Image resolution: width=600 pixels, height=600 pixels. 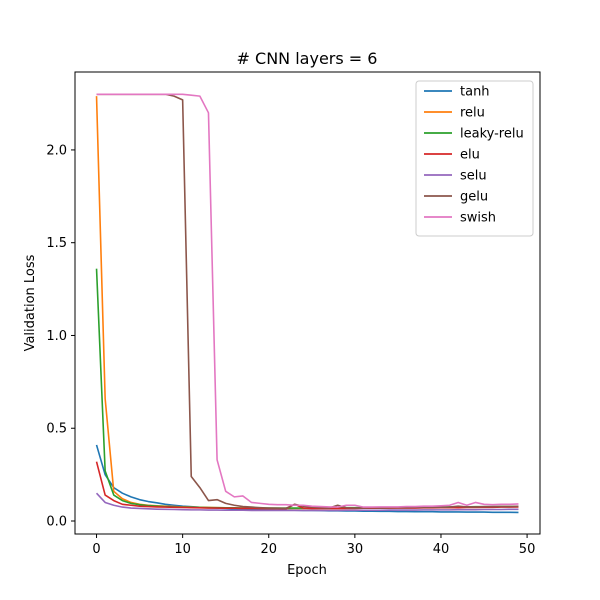 What do you see at coordinates (96, 549) in the screenshot?
I see `x-tick-label: 0` at bounding box center [96, 549].